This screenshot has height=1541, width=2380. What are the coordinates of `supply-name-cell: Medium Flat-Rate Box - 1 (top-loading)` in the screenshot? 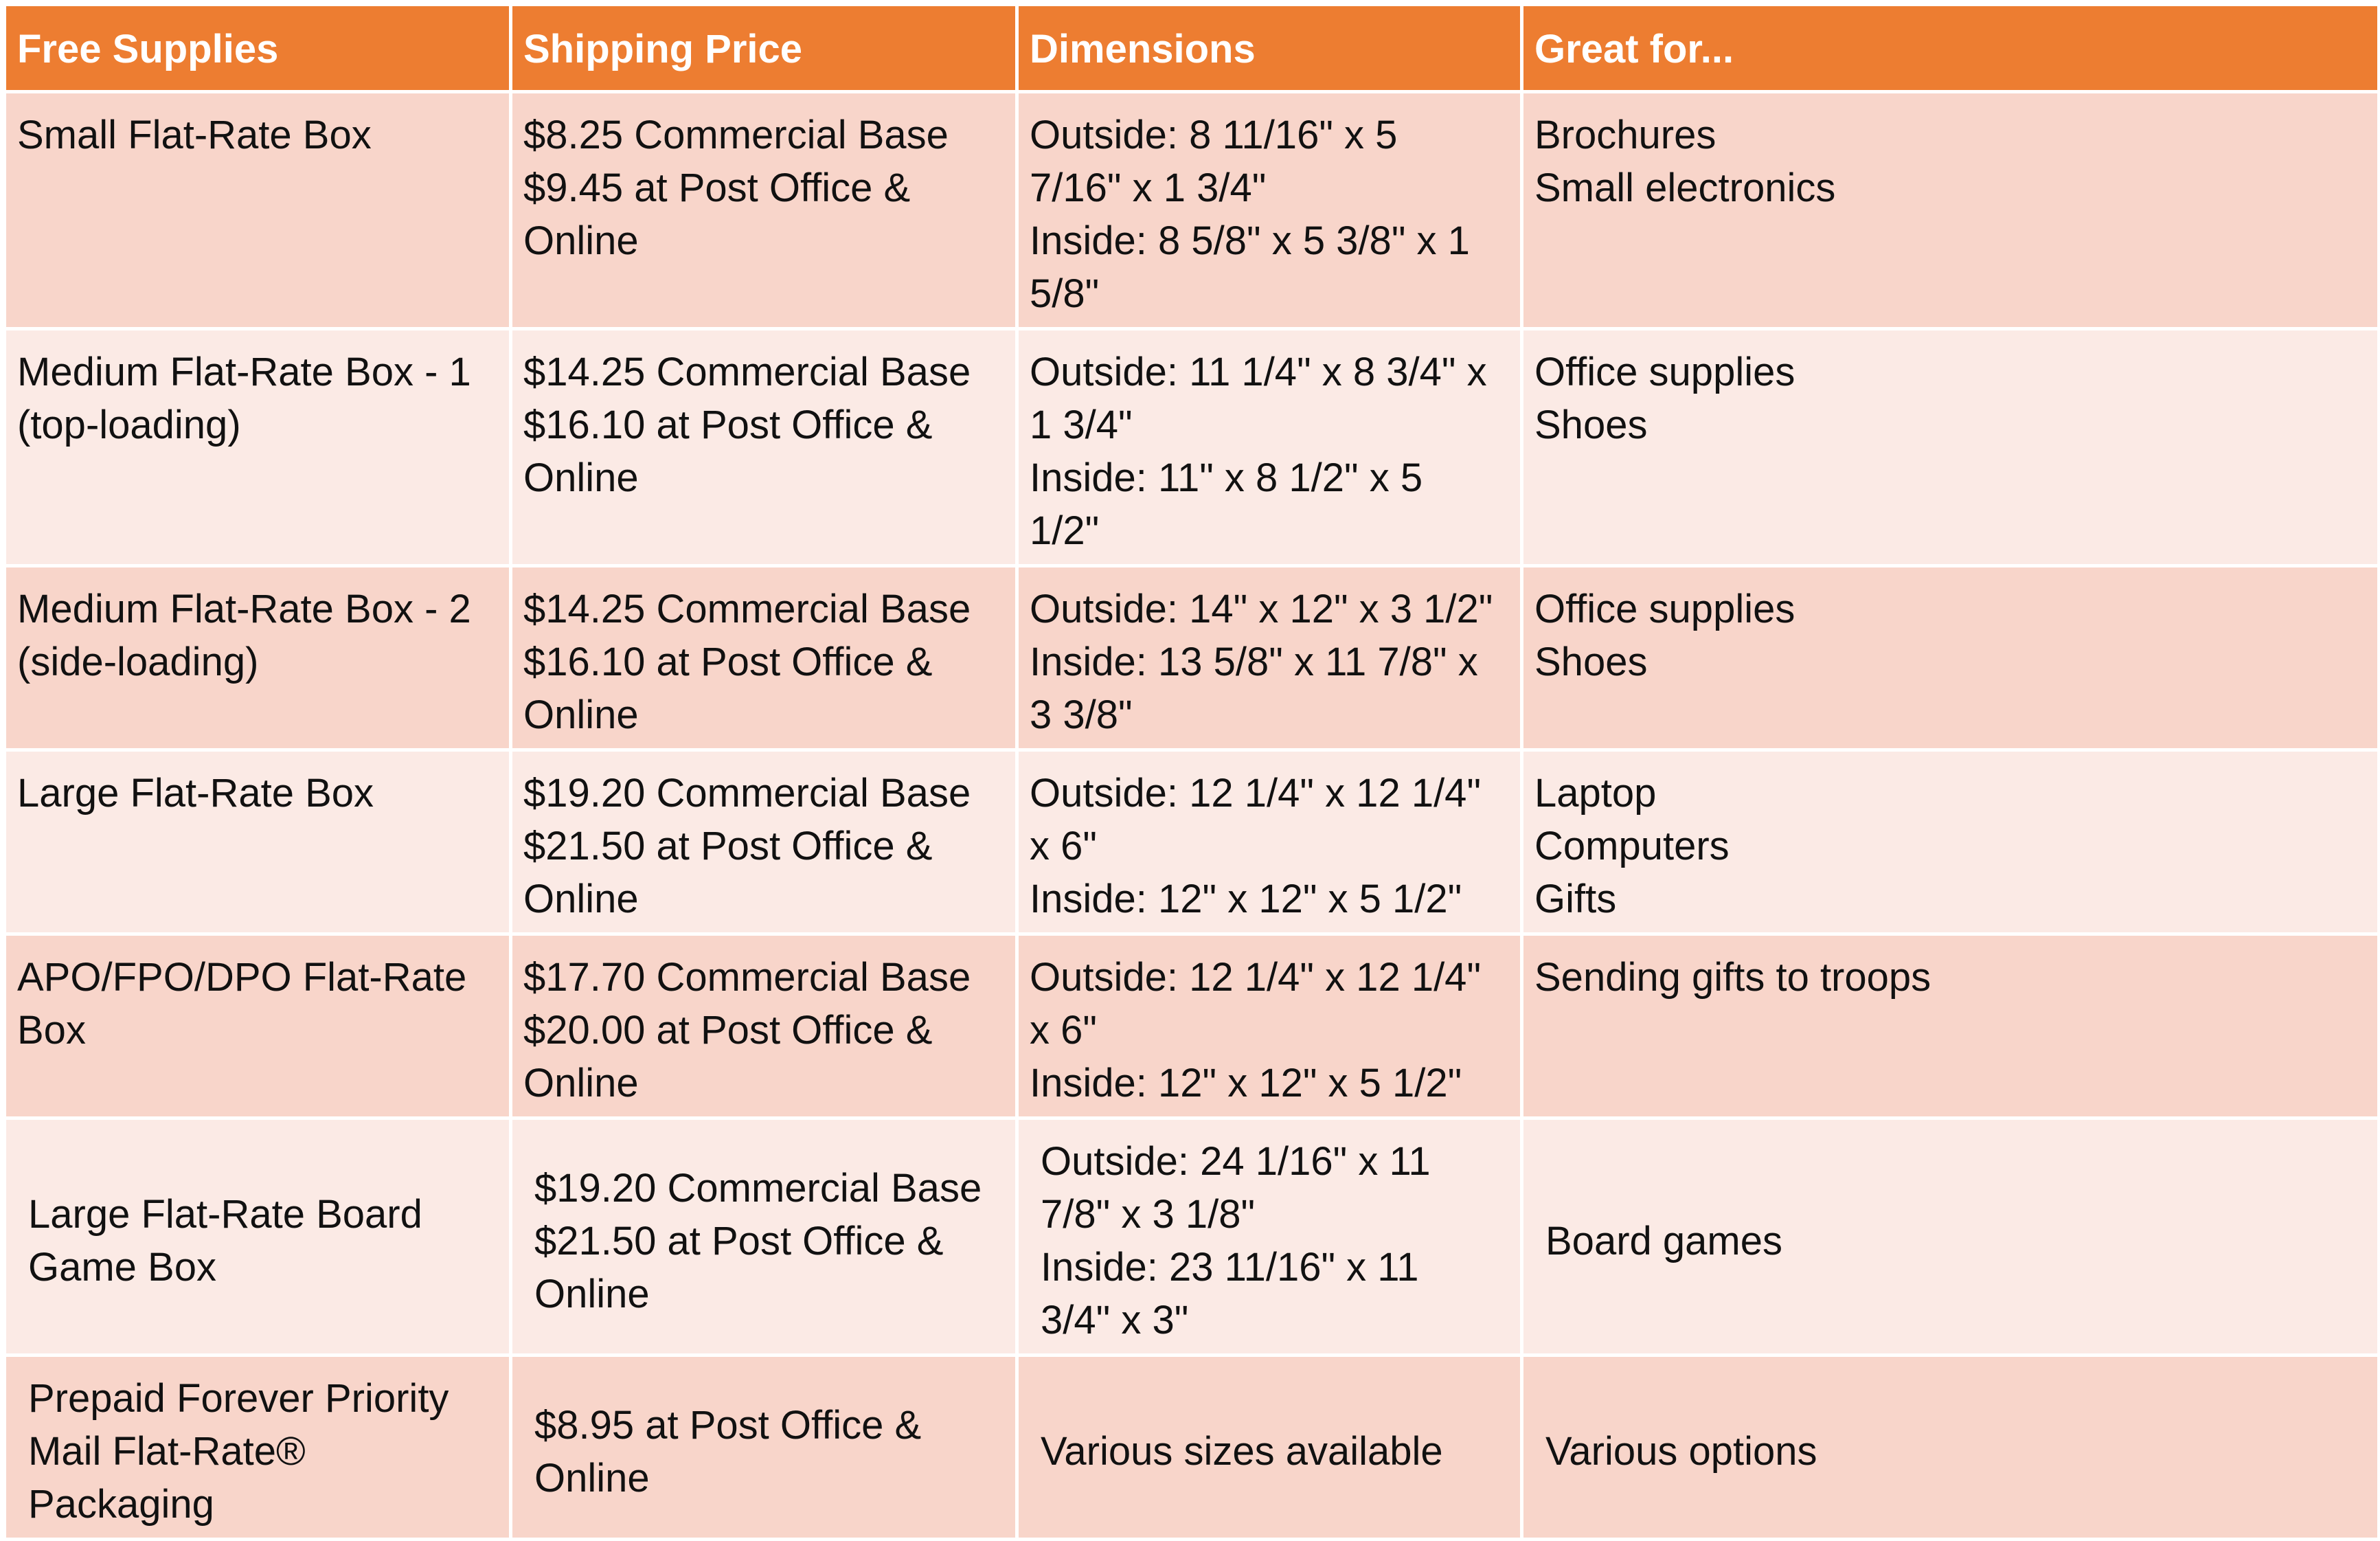 It's located at (257, 447).